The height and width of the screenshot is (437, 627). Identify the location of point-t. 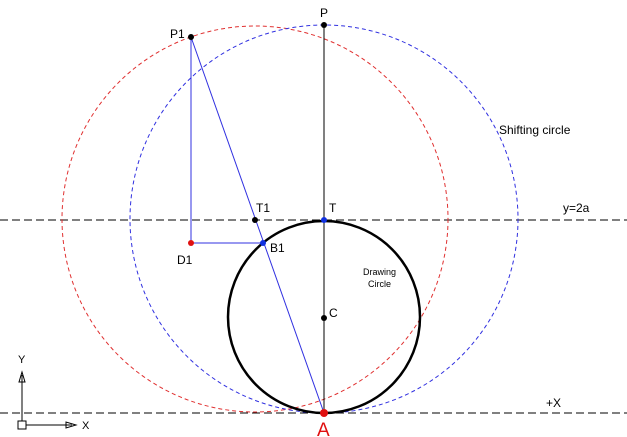
(324, 220).